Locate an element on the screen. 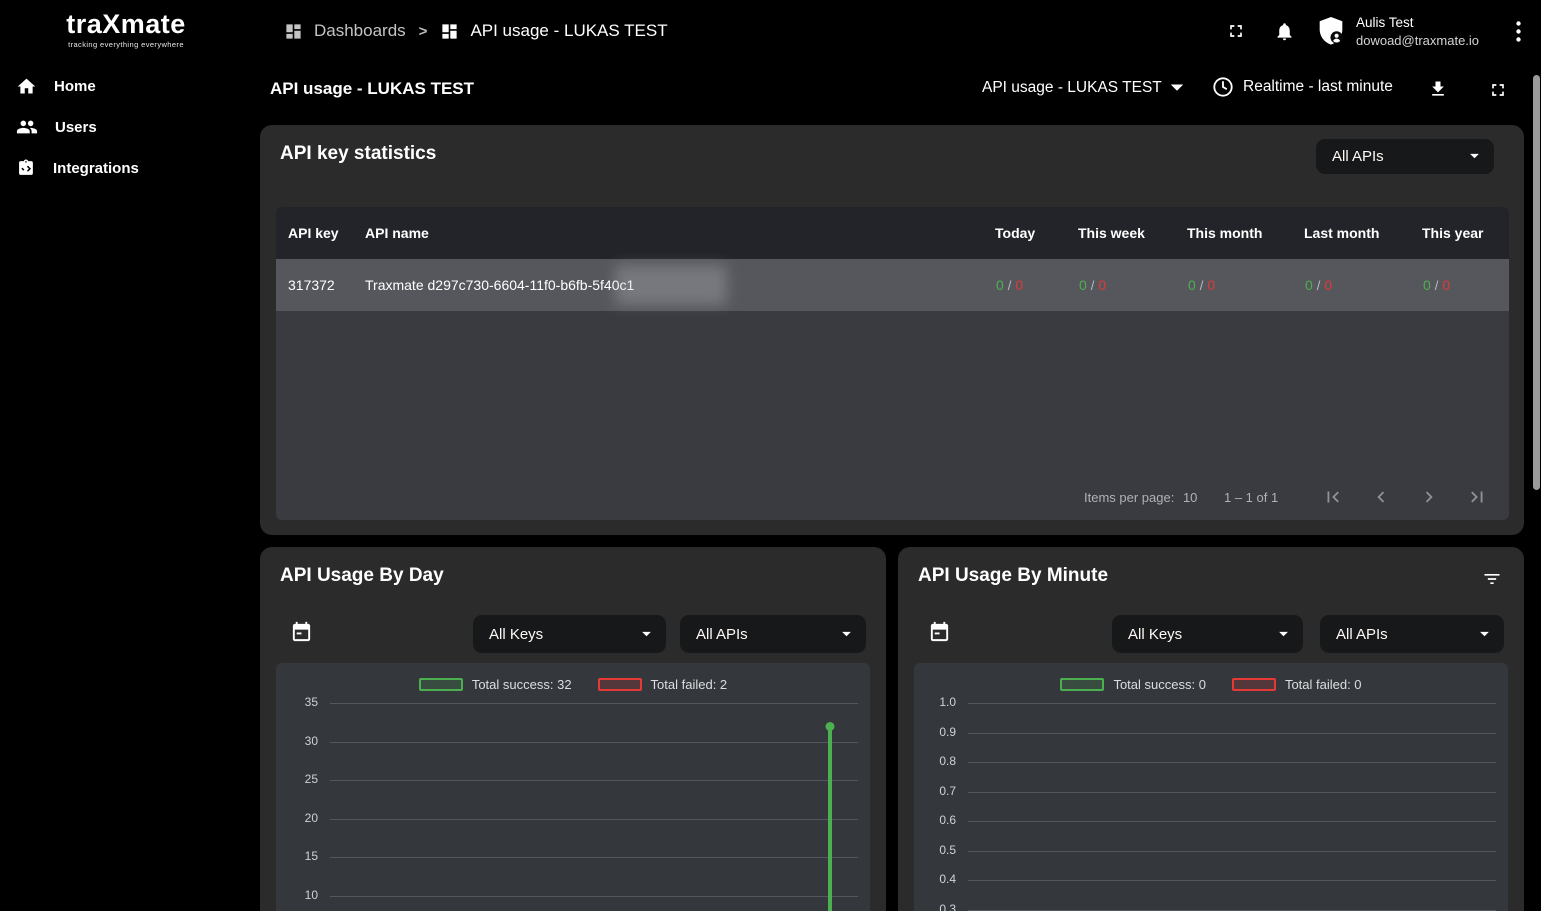 The height and width of the screenshot is (911, 1541). success-legend-label: Total success: 32 is located at coordinates (521, 684).